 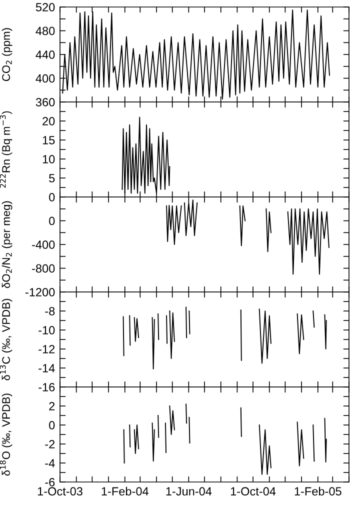 What do you see at coordinates (45, 102) in the screenshot?
I see `y-tick-label: 360` at bounding box center [45, 102].